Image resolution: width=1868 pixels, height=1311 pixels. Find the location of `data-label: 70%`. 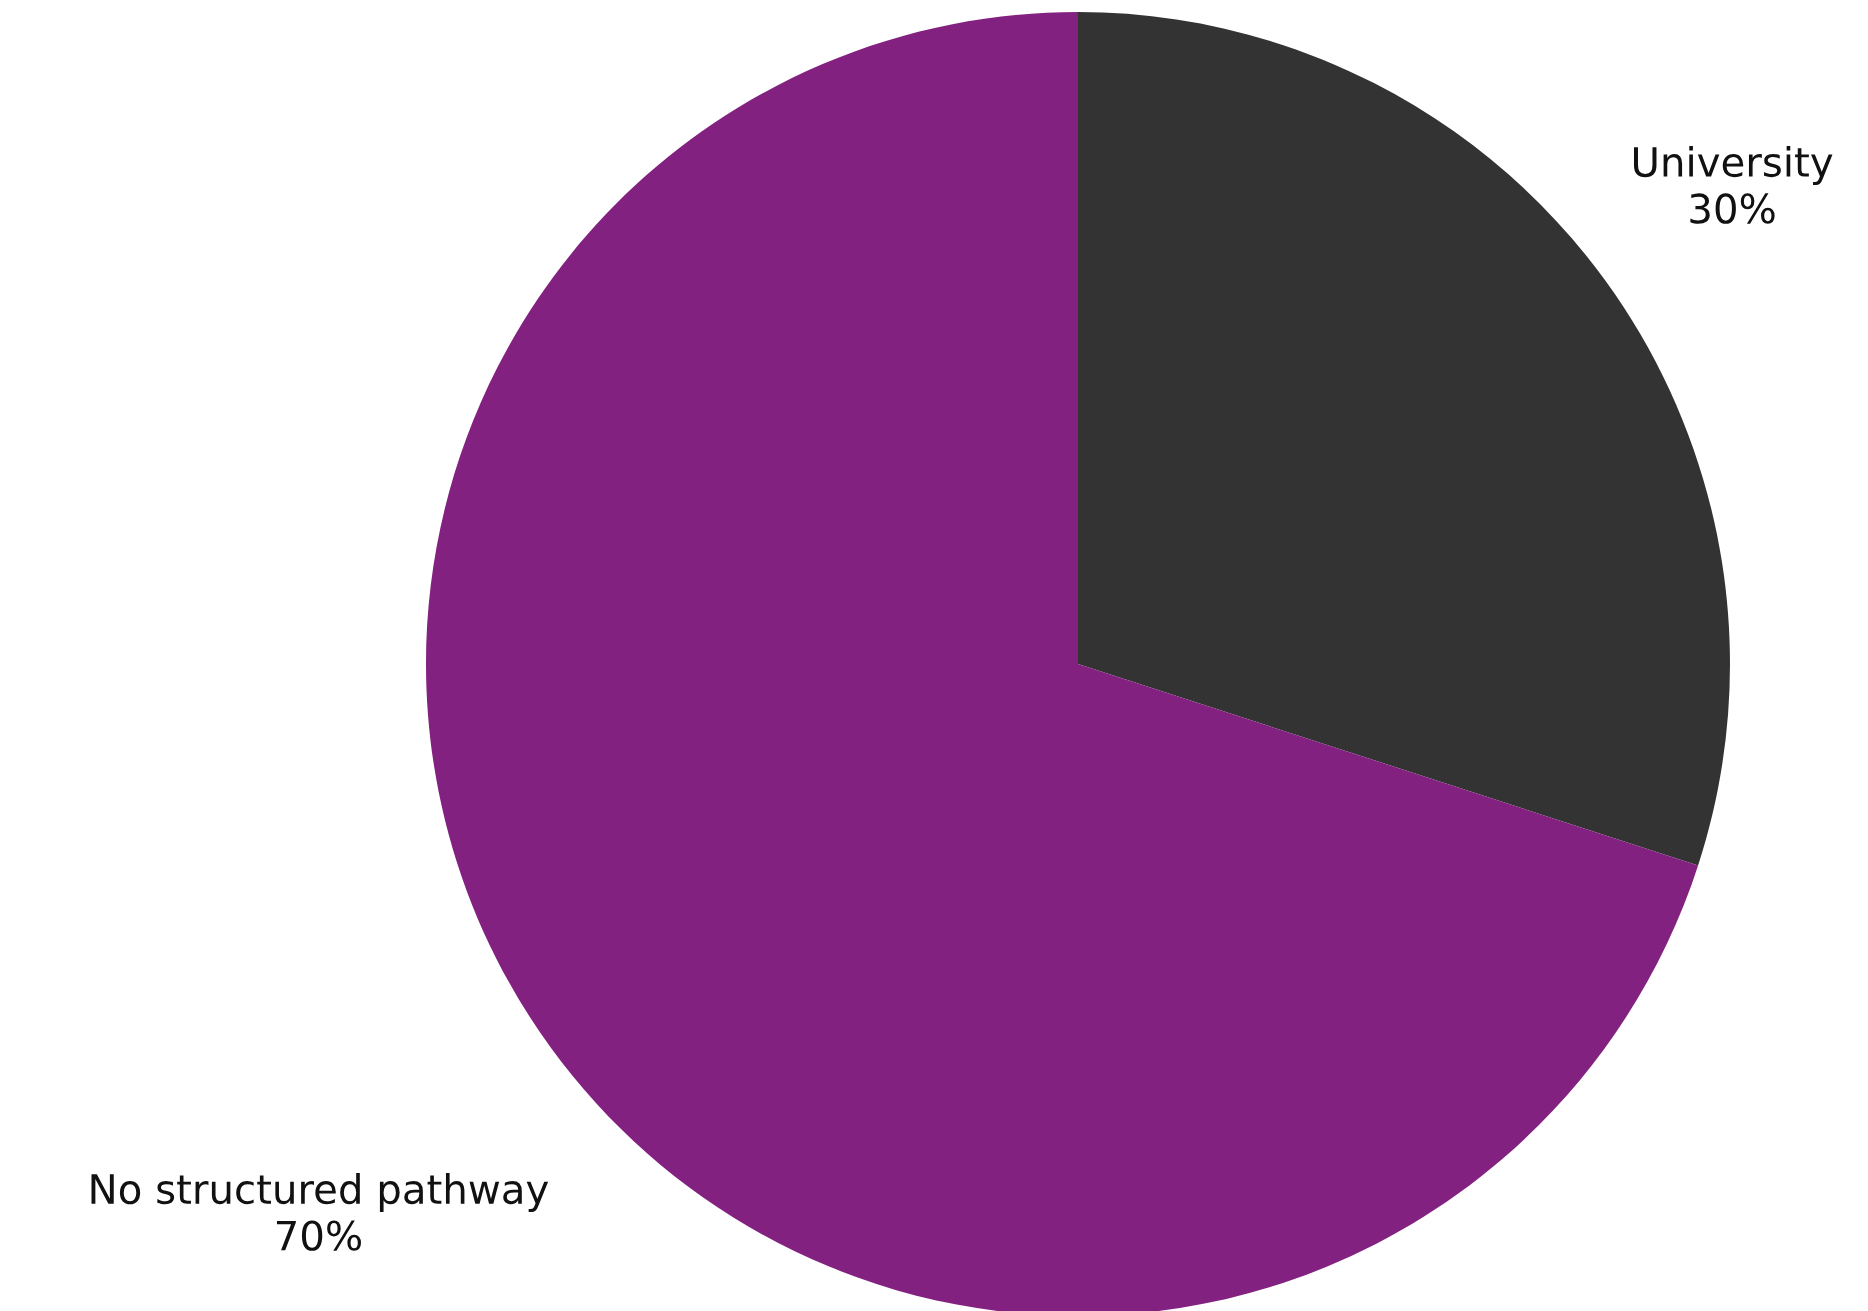

data-label: 70% is located at coordinates (318, 1235).